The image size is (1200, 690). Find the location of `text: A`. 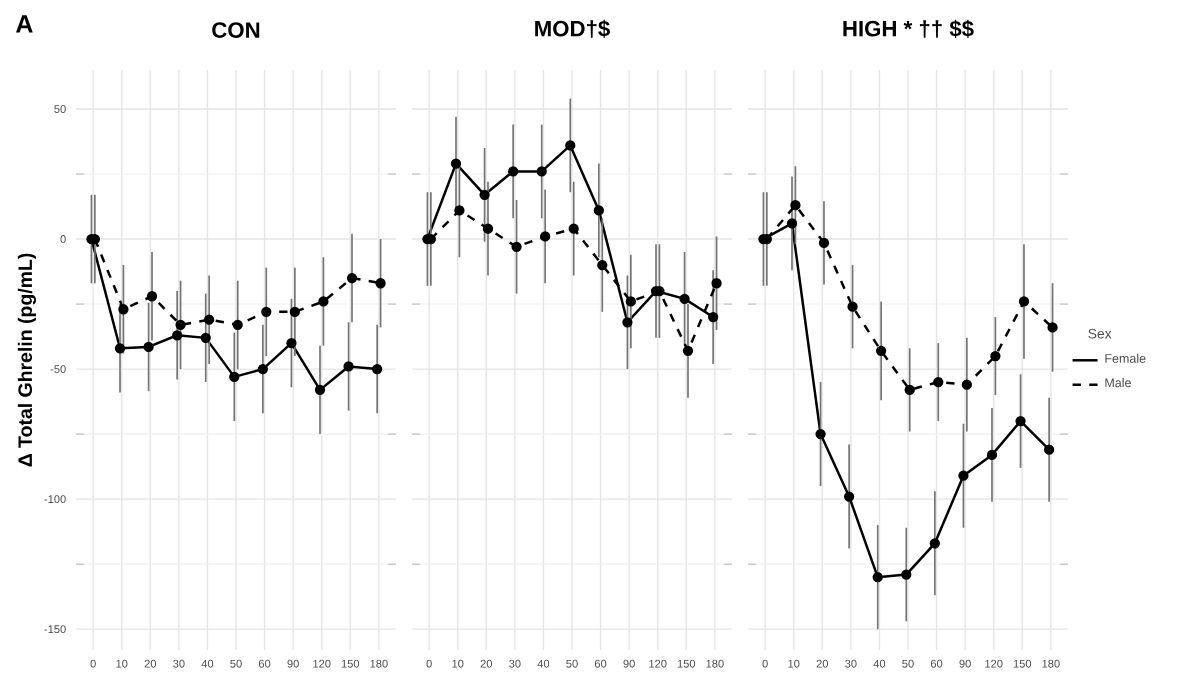

text: A is located at coordinates (24, 24).